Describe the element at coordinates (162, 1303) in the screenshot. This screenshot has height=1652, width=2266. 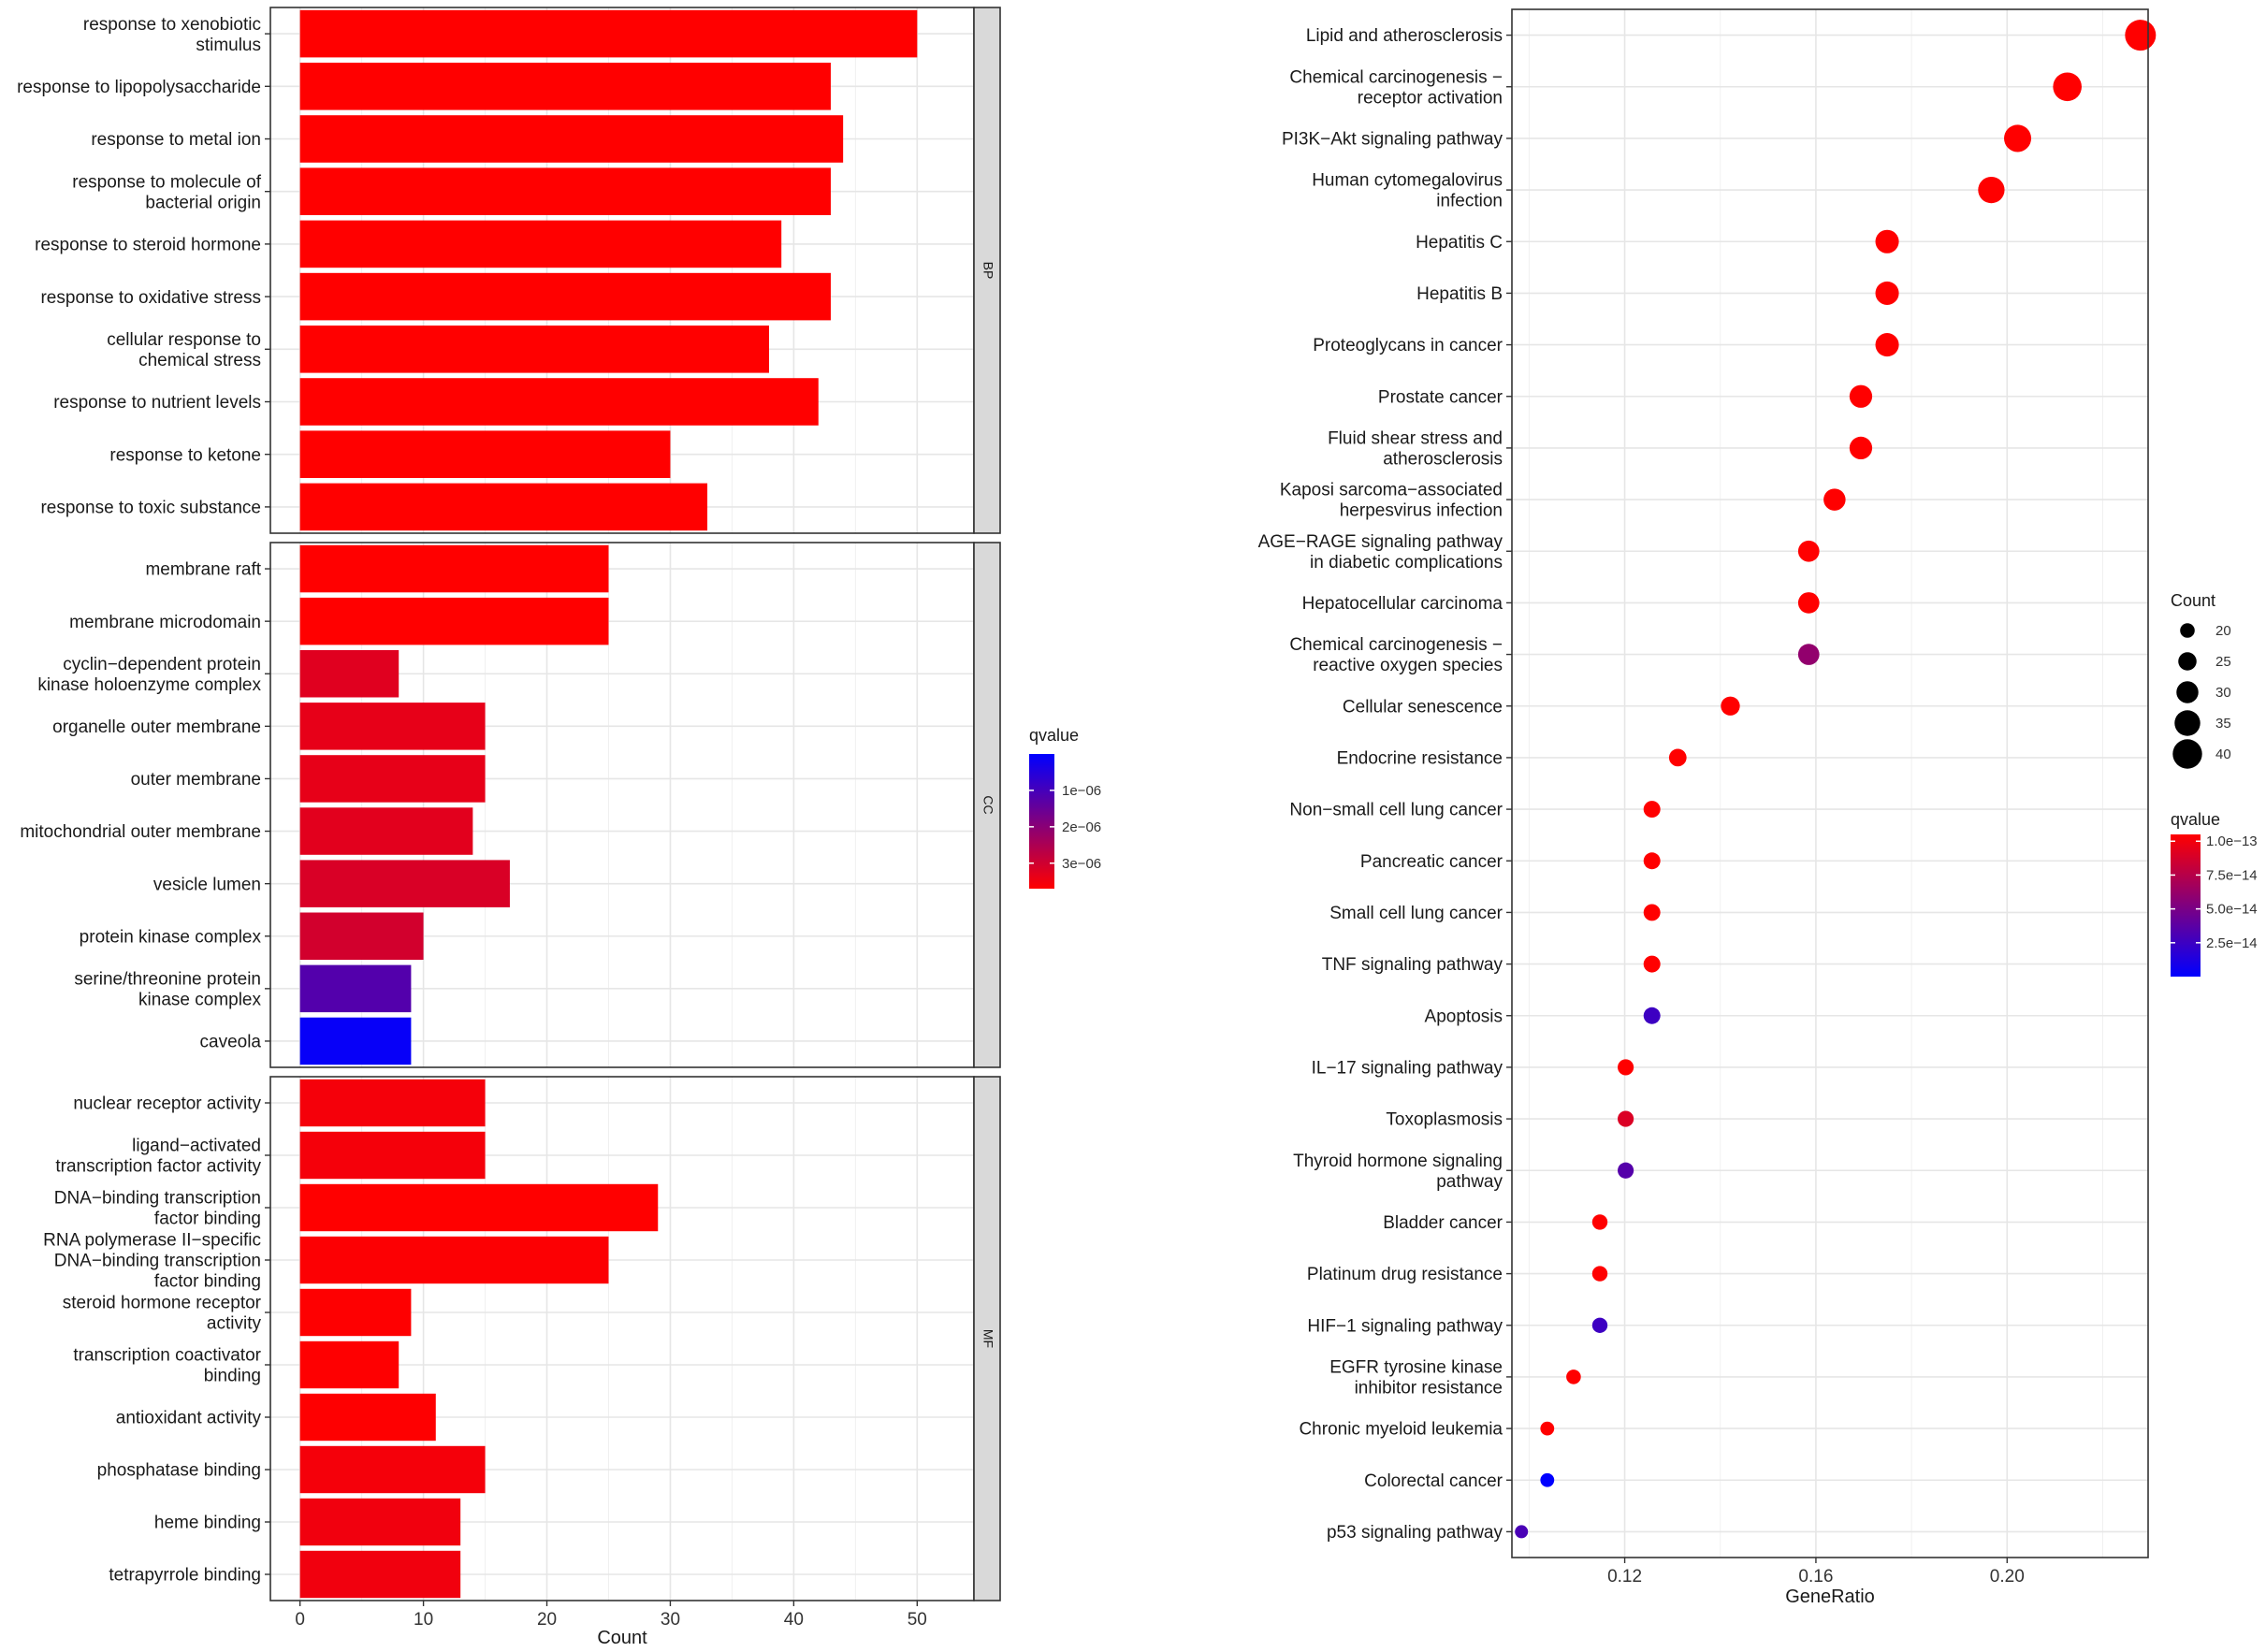
I see `term-label: steroid hormone receptor` at that location.